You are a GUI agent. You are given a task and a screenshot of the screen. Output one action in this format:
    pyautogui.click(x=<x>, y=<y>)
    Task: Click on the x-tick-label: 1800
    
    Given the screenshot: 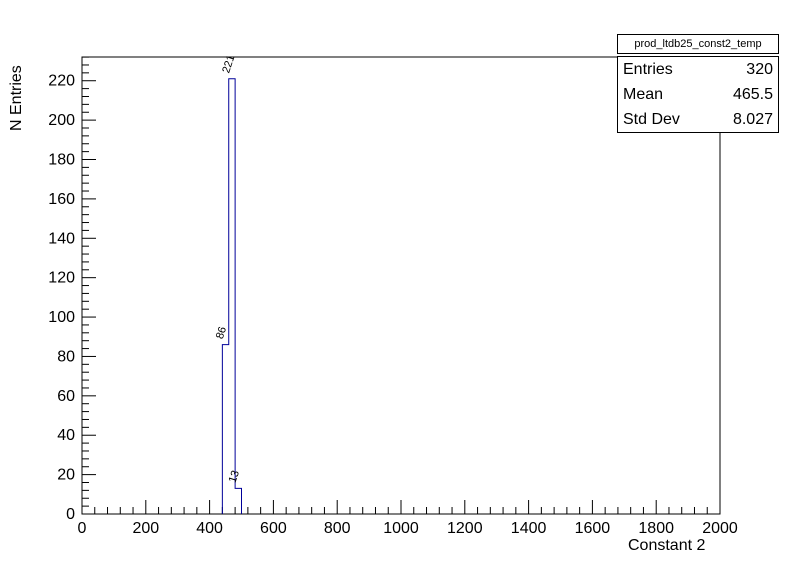 What is the action you would take?
    pyautogui.click(x=656, y=528)
    